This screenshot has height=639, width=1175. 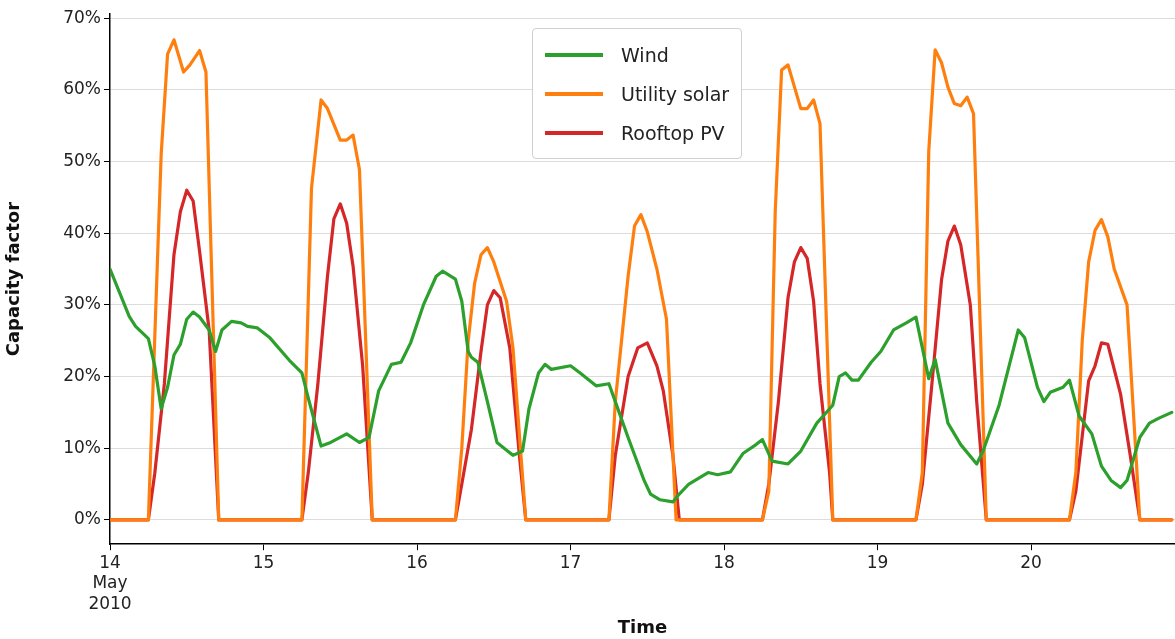 What do you see at coordinates (82, 231) in the screenshot?
I see `y-tick-label: 40%` at bounding box center [82, 231].